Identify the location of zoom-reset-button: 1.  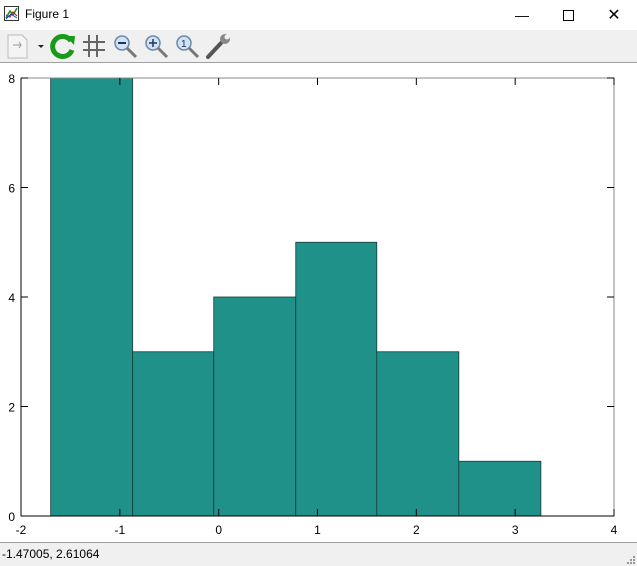
(187, 46).